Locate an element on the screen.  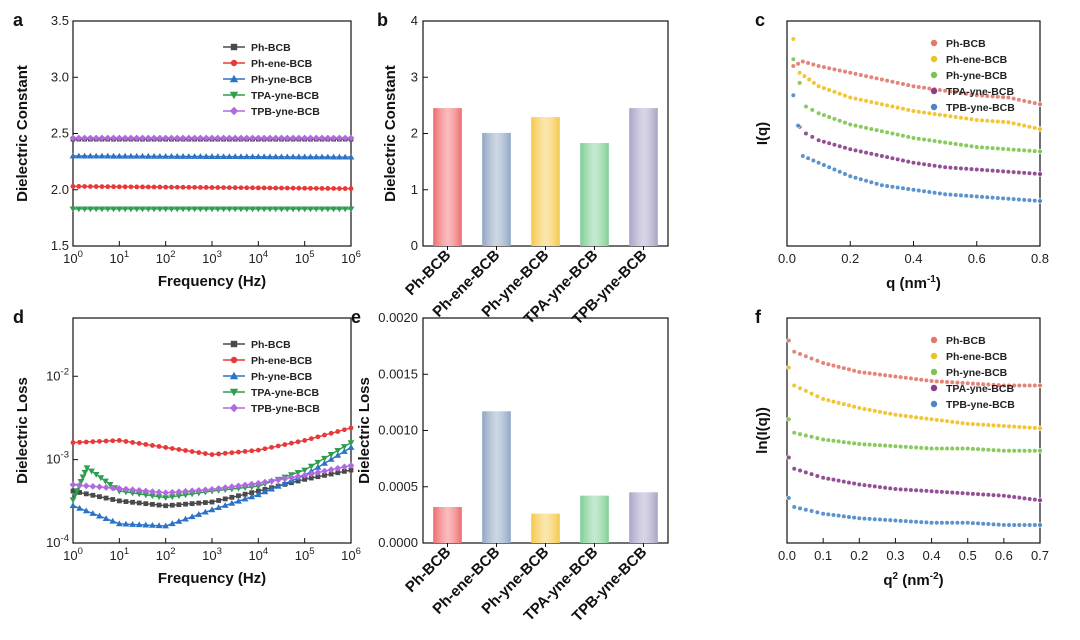
panel-b-panel-label: b is located at coordinates (382, 20).